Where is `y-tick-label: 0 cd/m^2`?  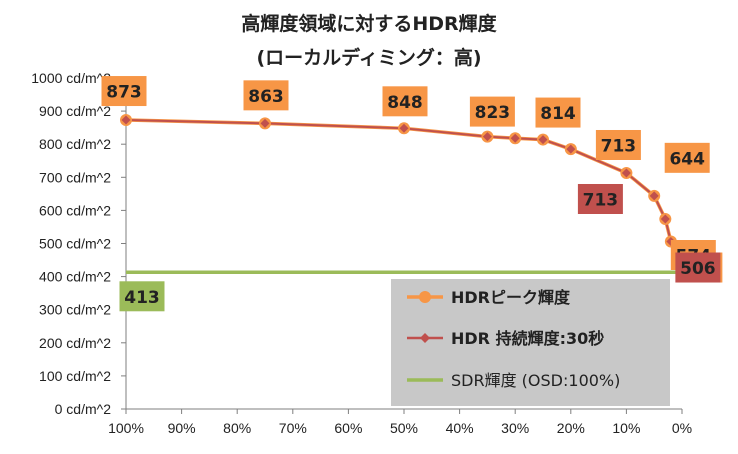
y-tick-label: 0 cd/m^2 is located at coordinates (83, 409).